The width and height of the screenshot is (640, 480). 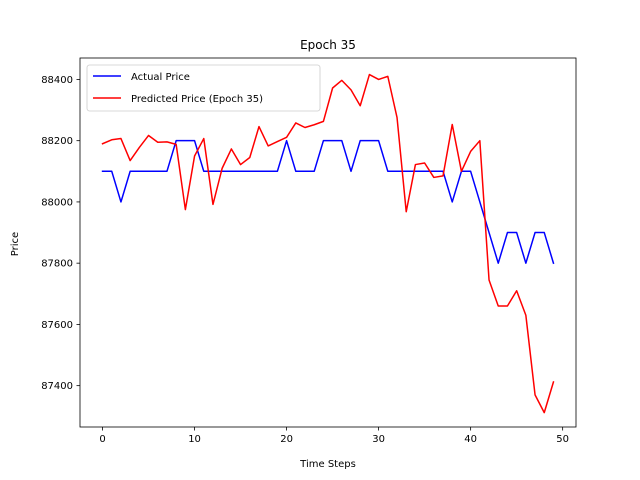 I want to click on x-axis-label: Time Steps, so click(x=327, y=464).